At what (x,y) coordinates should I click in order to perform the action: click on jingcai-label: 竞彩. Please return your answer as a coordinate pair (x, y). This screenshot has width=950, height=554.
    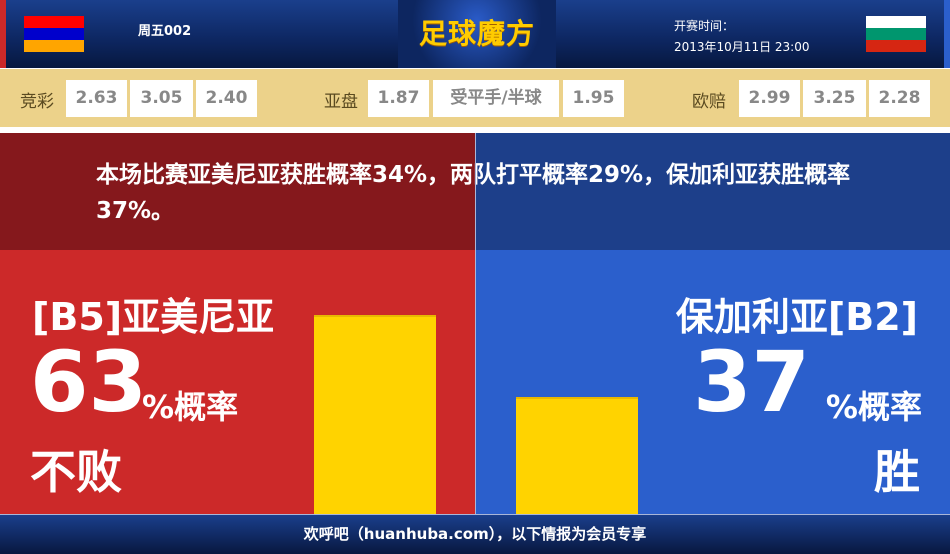
    Looking at the image, I should click on (37, 102).